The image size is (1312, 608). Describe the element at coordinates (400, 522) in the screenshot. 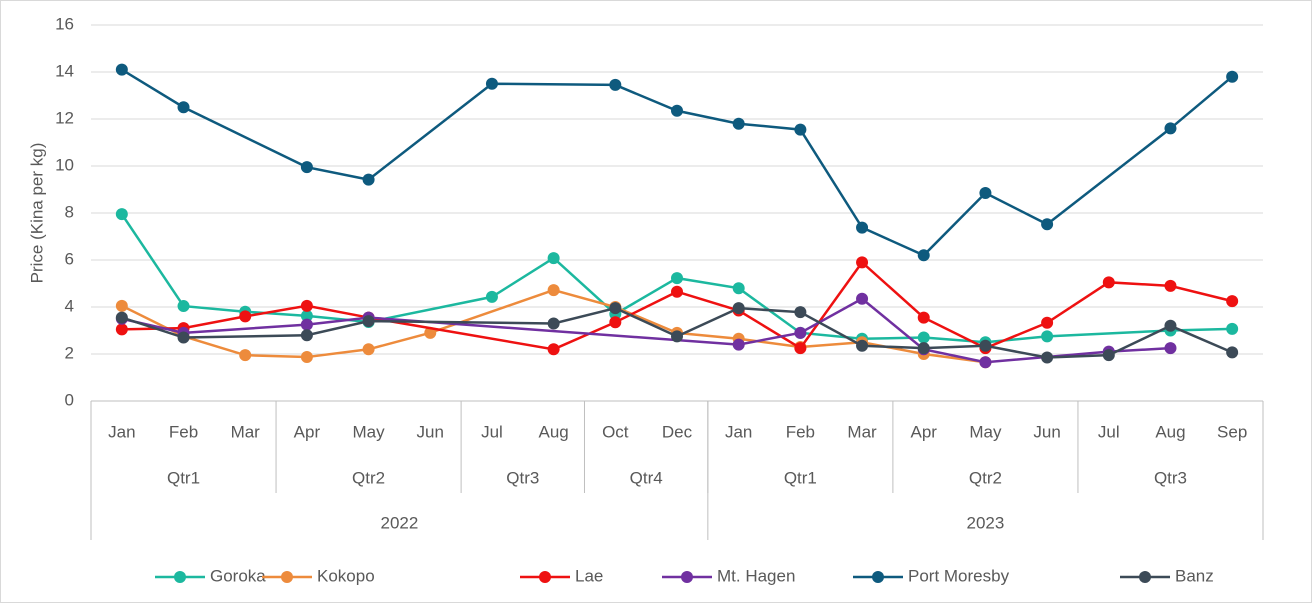

I see `group-label: 2022` at that location.